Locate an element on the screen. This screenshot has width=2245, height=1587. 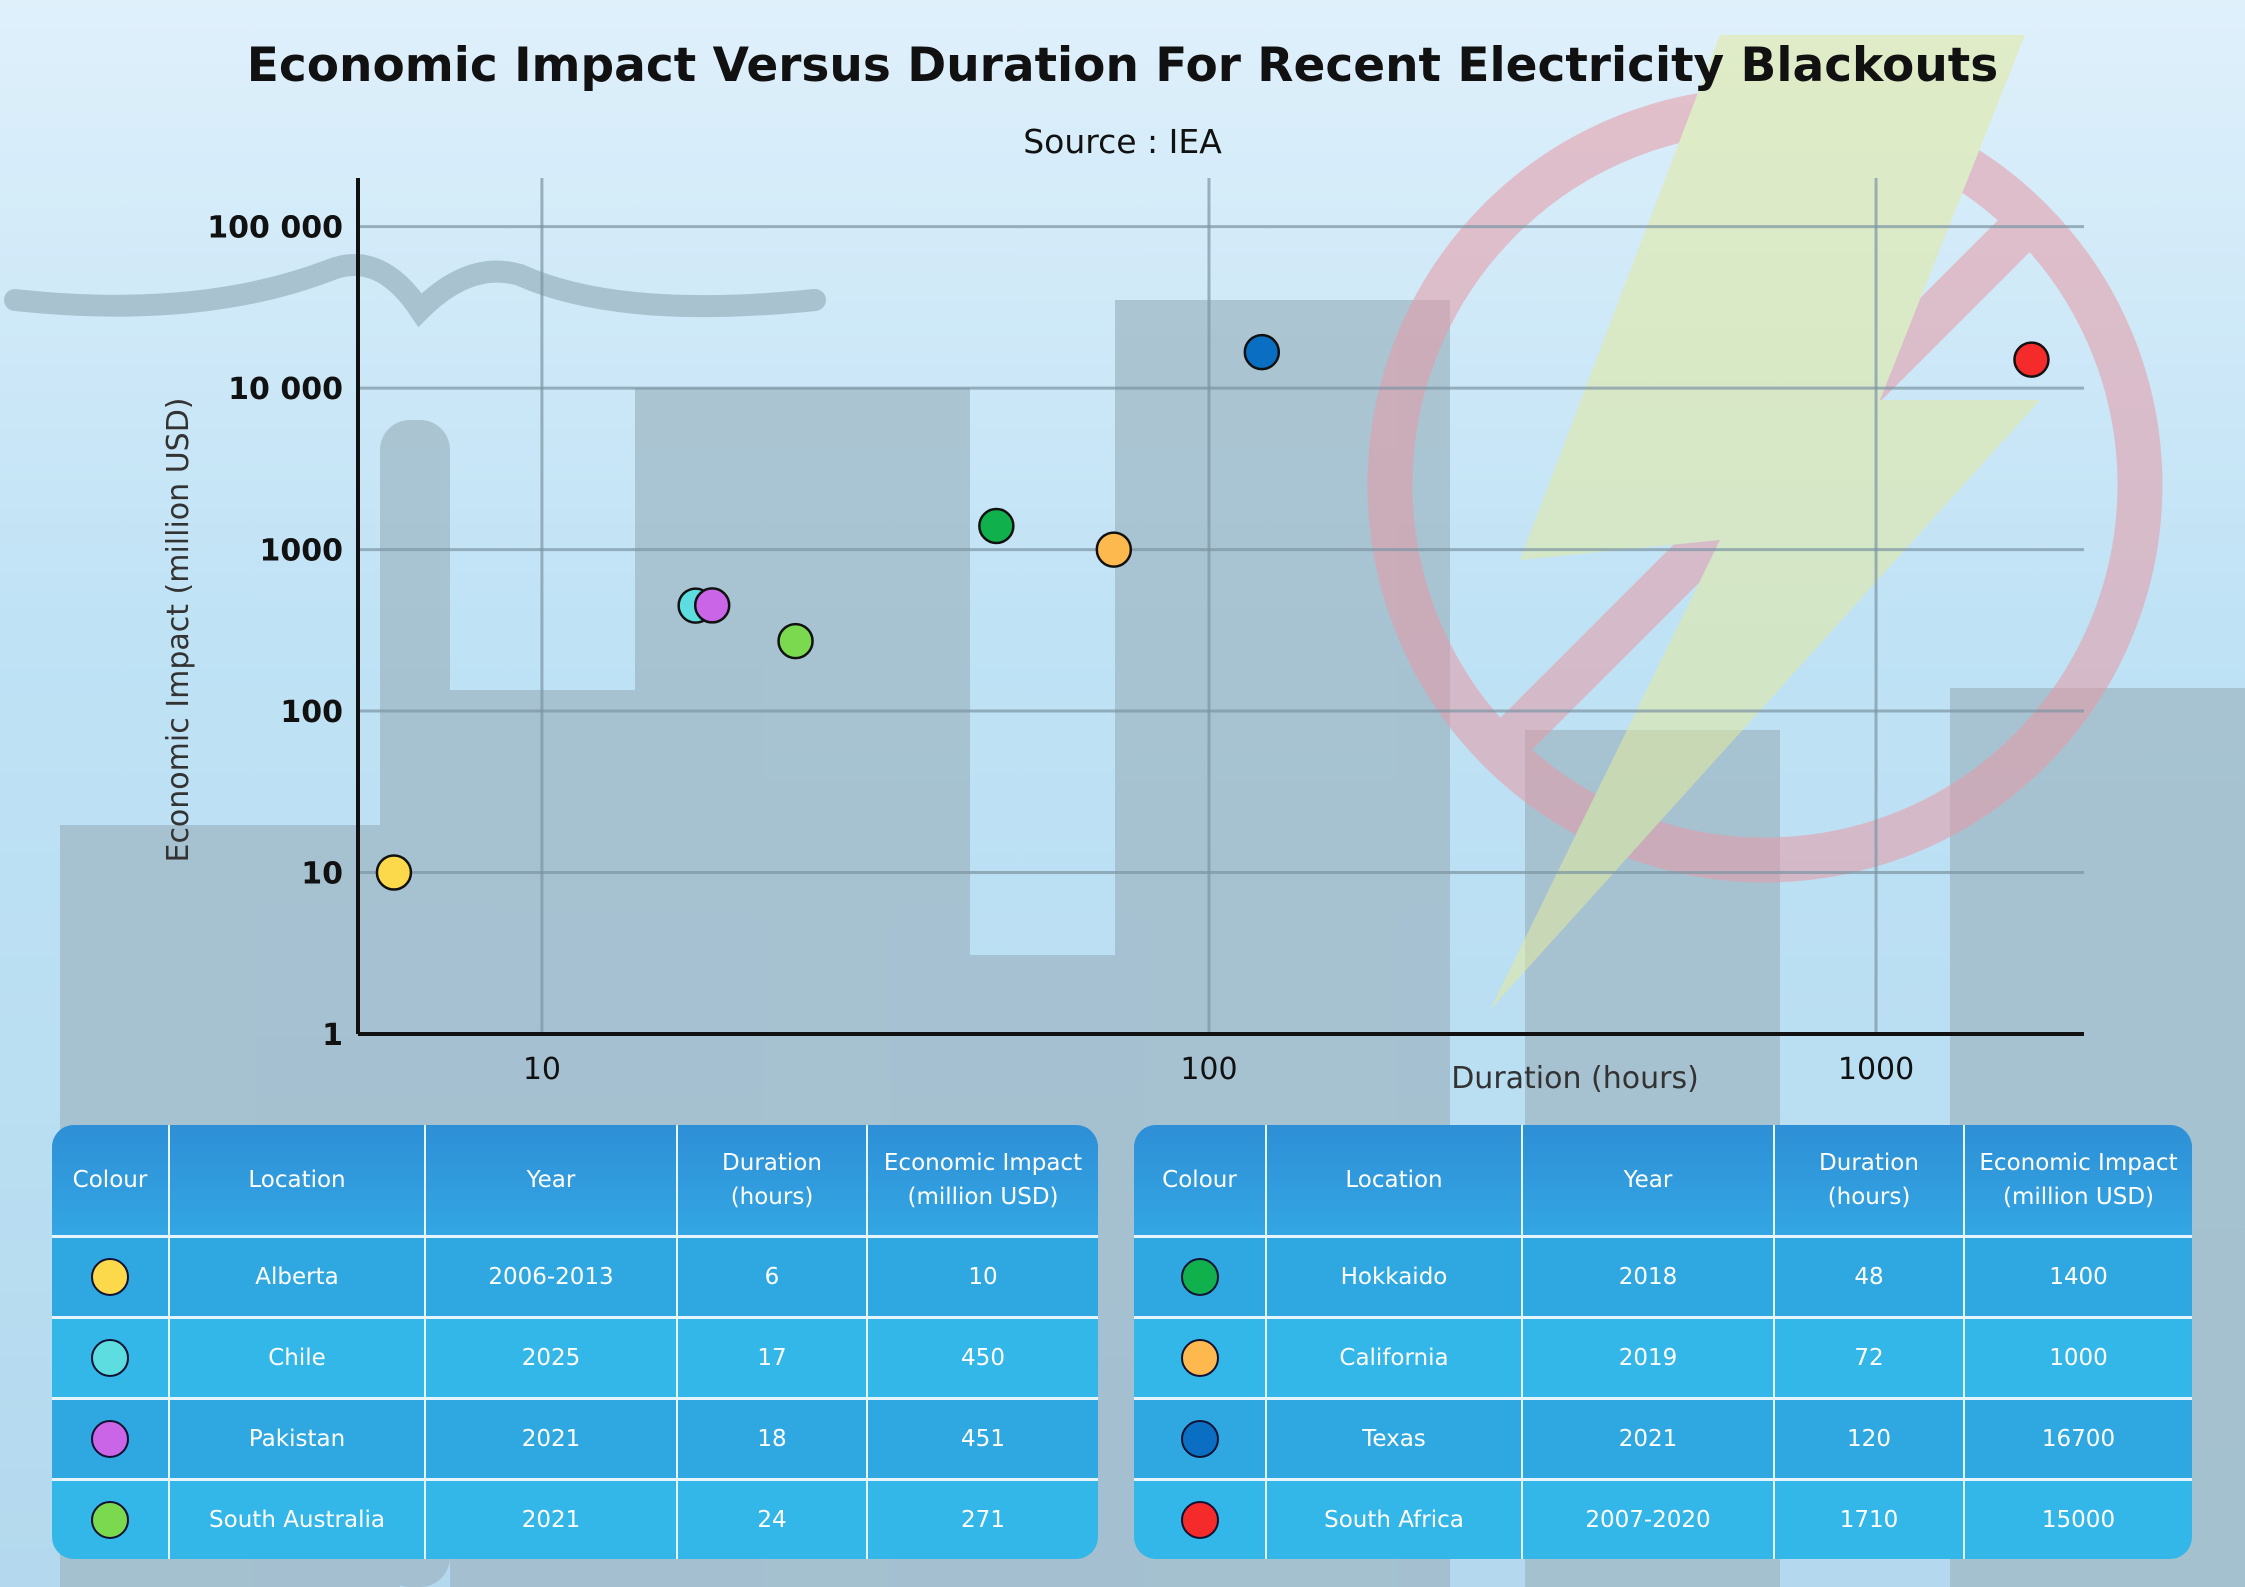
x-axis-label: Duration (hours) is located at coordinates (1575, 1078).